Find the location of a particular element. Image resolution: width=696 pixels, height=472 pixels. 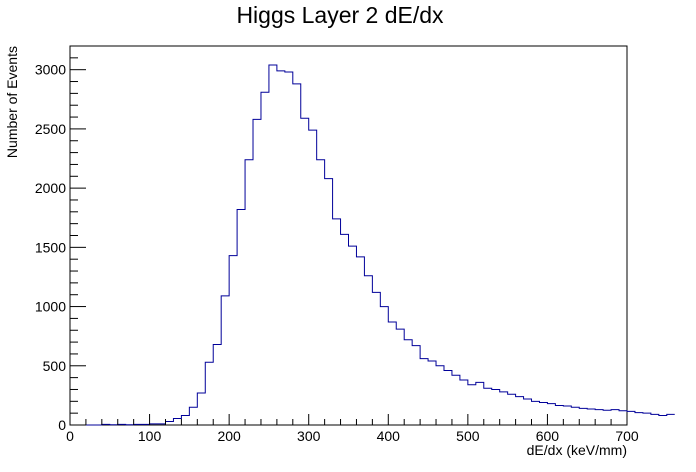

y-tick-label: 0 is located at coordinates (62, 425).